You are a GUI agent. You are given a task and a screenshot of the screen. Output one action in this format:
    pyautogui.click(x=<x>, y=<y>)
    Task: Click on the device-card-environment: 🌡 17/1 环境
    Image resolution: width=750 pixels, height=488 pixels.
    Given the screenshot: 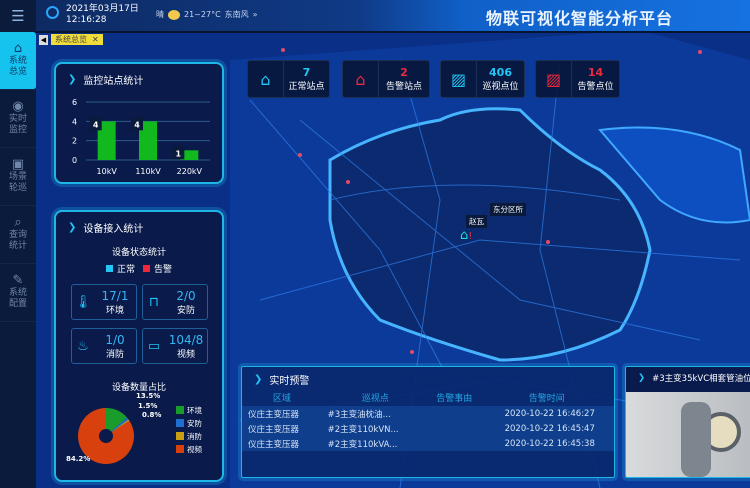 What is the action you would take?
    pyautogui.click(x=104, y=302)
    